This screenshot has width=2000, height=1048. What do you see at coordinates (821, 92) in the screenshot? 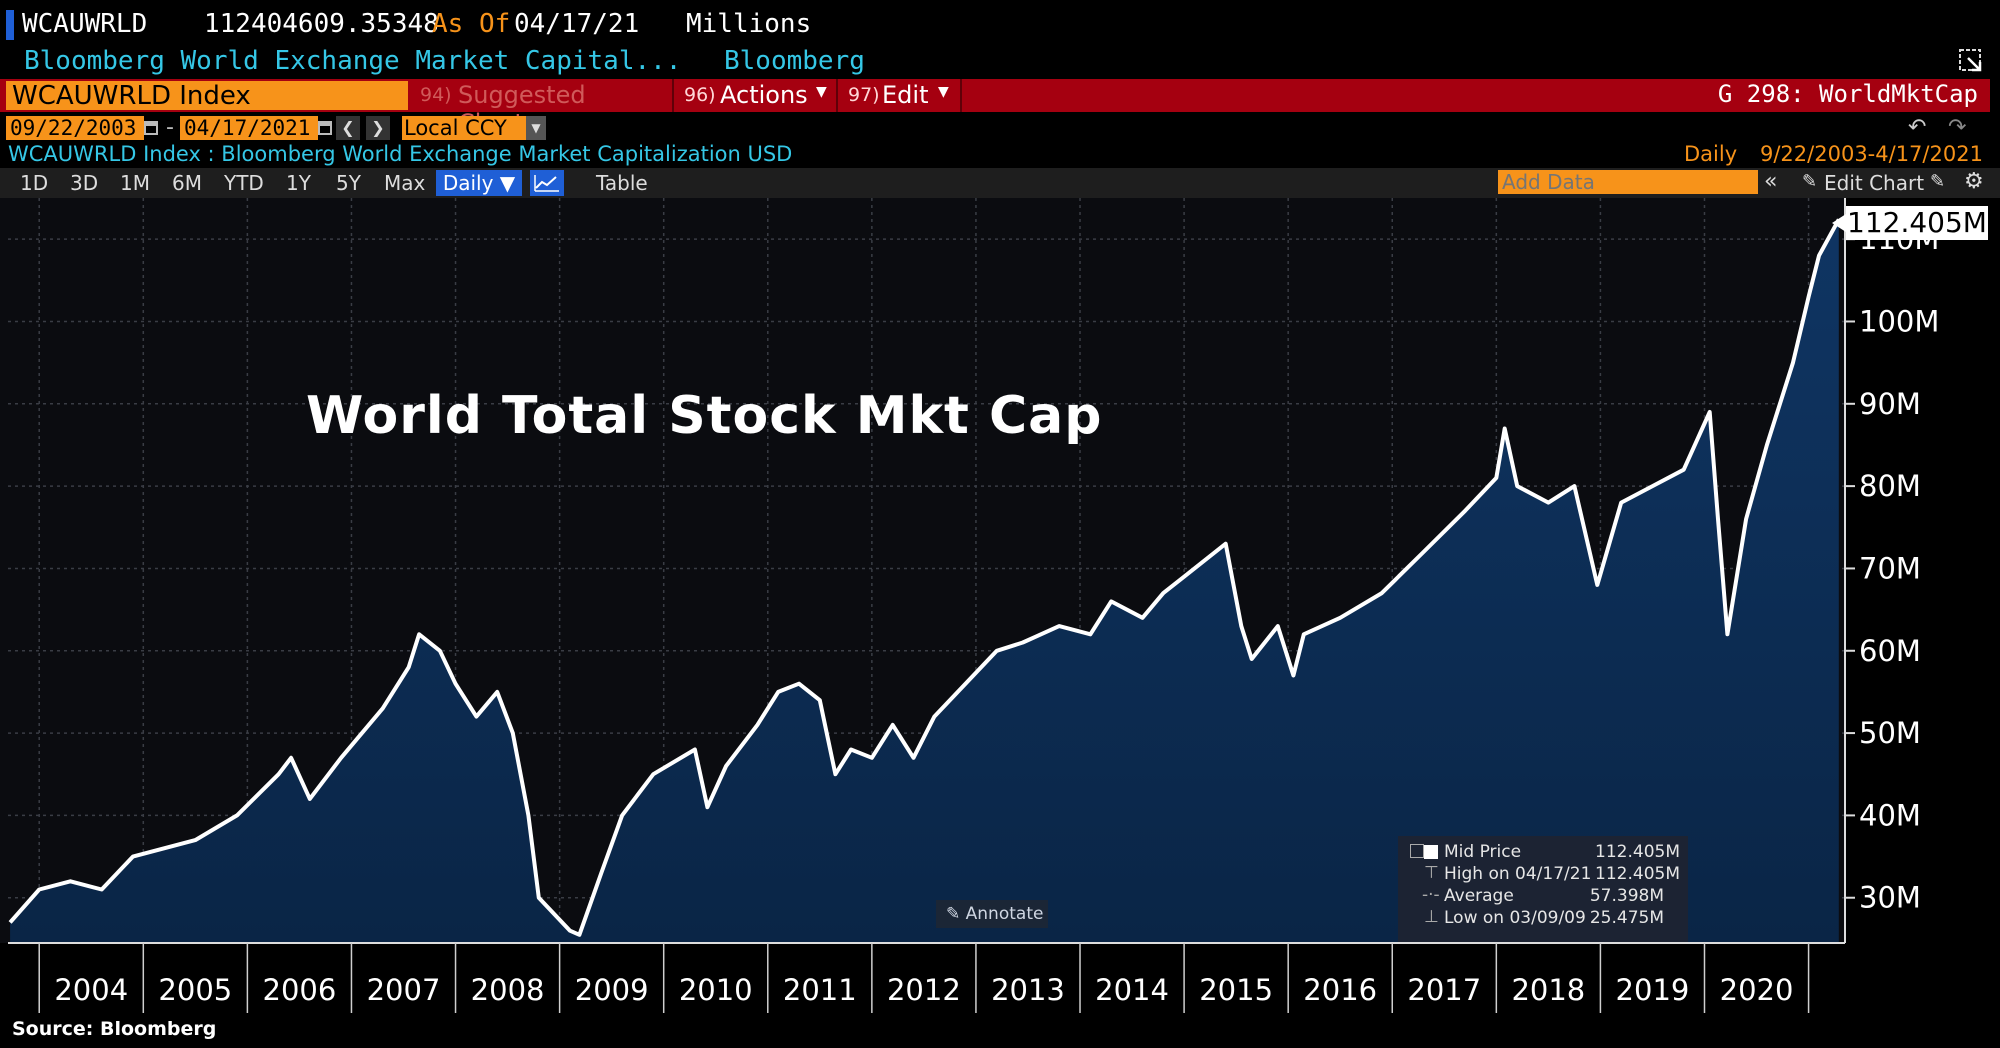
I see `caret-down-icon: ▼` at bounding box center [821, 92].